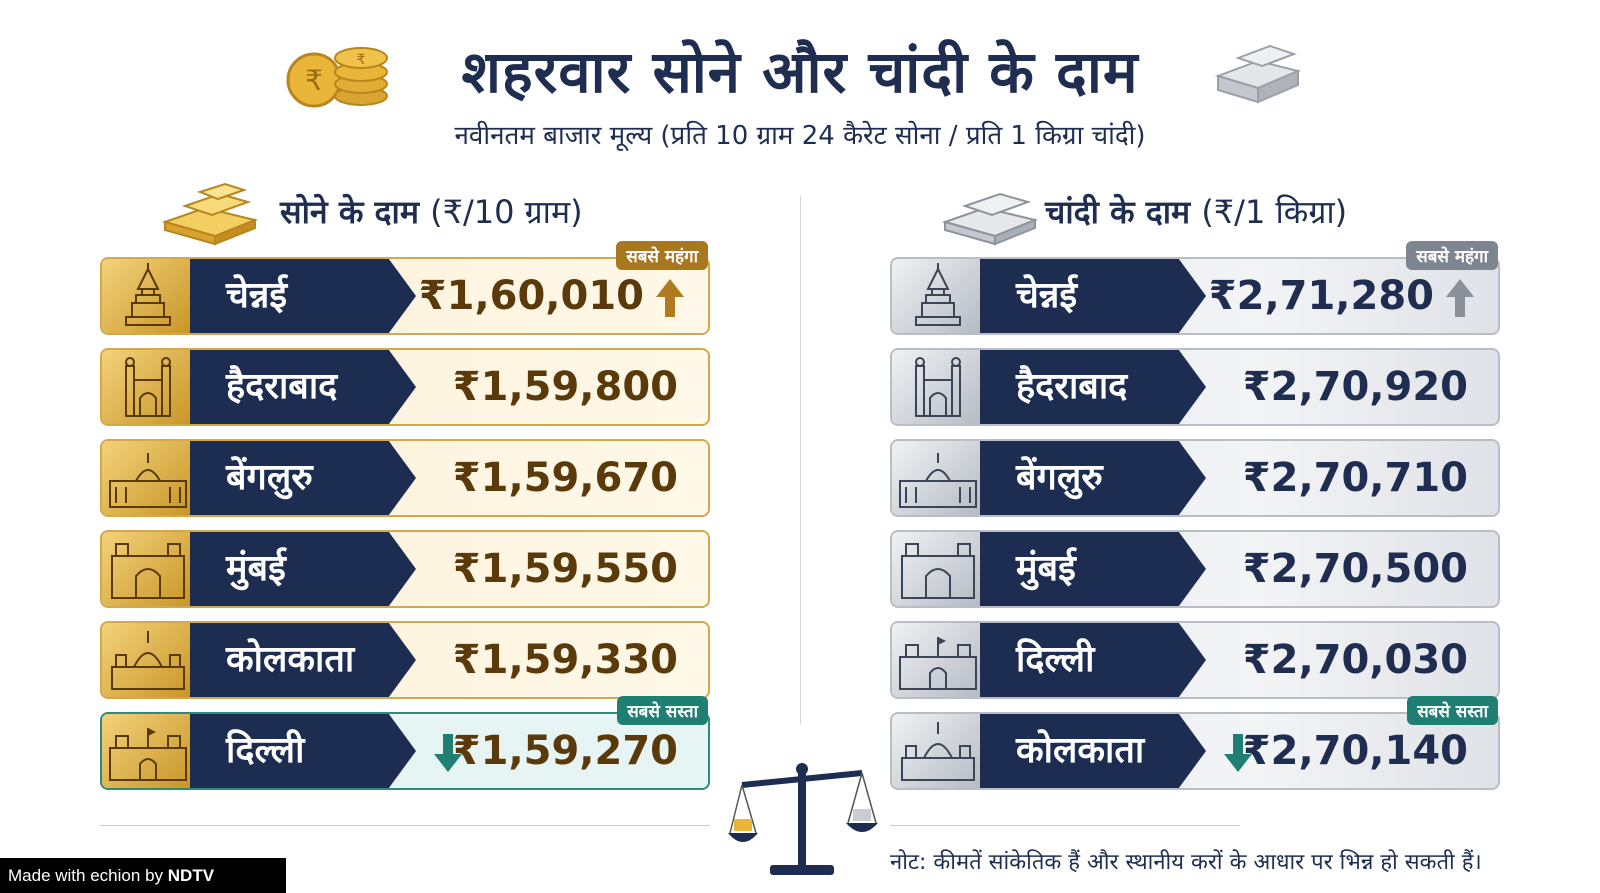 The image size is (1600, 893). What do you see at coordinates (565, 751) in the screenshot?
I see `price-value: ₹1,59,270` at bounding box center [565, 751].